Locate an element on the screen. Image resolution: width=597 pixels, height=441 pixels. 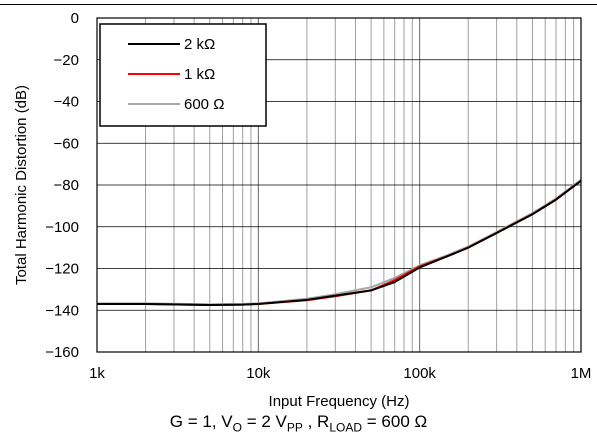
x-tick-label: 10k is located at coordinates (258, 373).